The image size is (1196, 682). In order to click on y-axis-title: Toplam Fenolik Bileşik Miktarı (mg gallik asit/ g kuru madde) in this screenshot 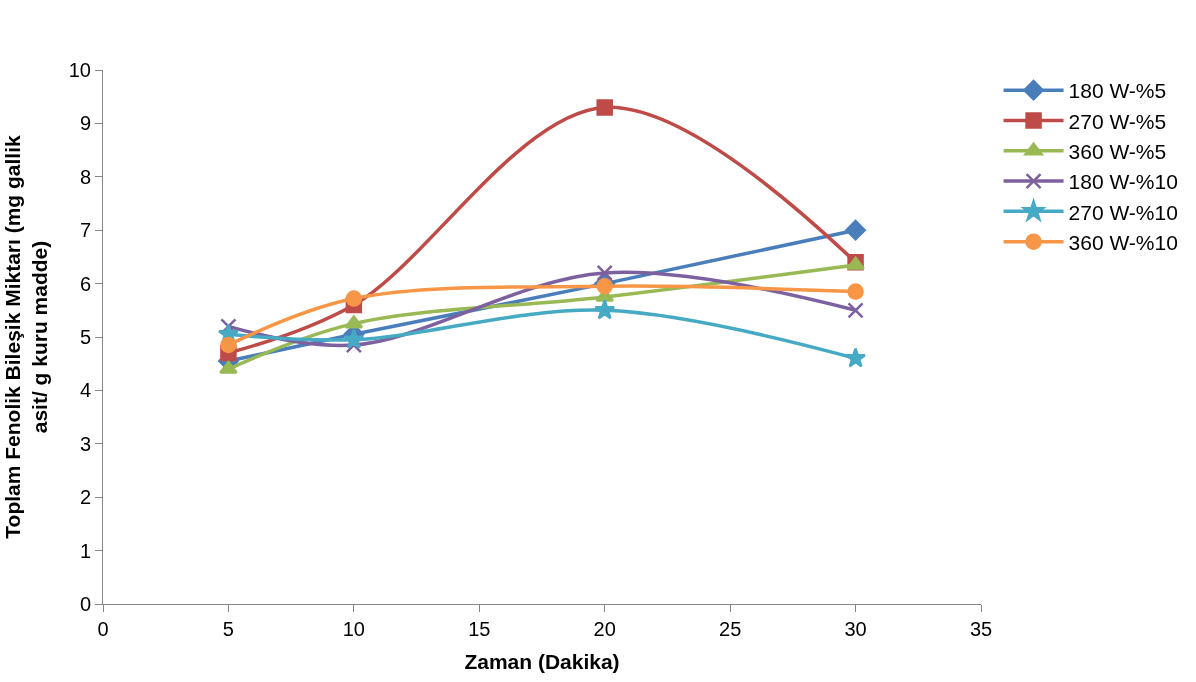, I will do `click(25, 337)`.